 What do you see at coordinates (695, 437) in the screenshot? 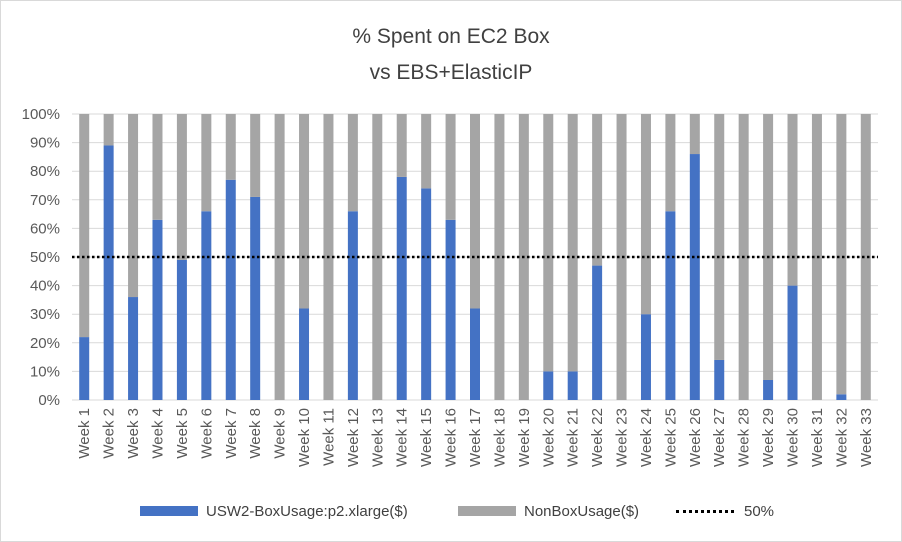
I see `x-tick-label: Week 26` at bounding box center [695, 437].